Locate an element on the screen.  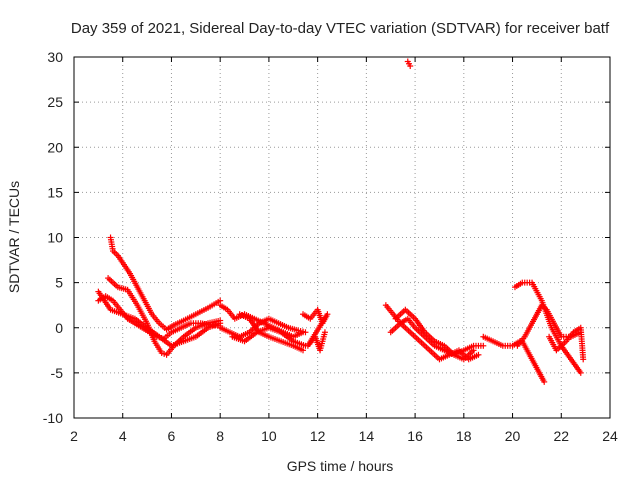
x-tick-label: 10 is located at coordinates (269, 436).